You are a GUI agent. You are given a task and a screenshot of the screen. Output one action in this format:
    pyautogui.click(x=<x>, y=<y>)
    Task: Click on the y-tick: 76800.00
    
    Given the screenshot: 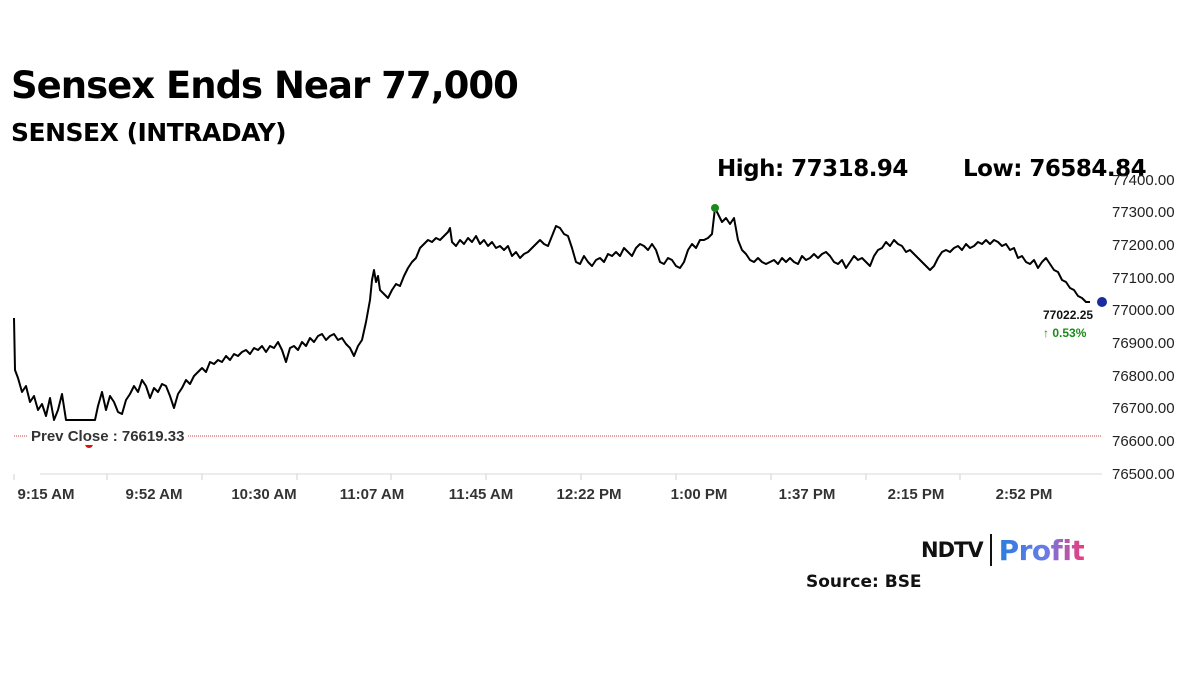 What is the action you would take?
    pyautogui.click(x=1143, y=376)
    